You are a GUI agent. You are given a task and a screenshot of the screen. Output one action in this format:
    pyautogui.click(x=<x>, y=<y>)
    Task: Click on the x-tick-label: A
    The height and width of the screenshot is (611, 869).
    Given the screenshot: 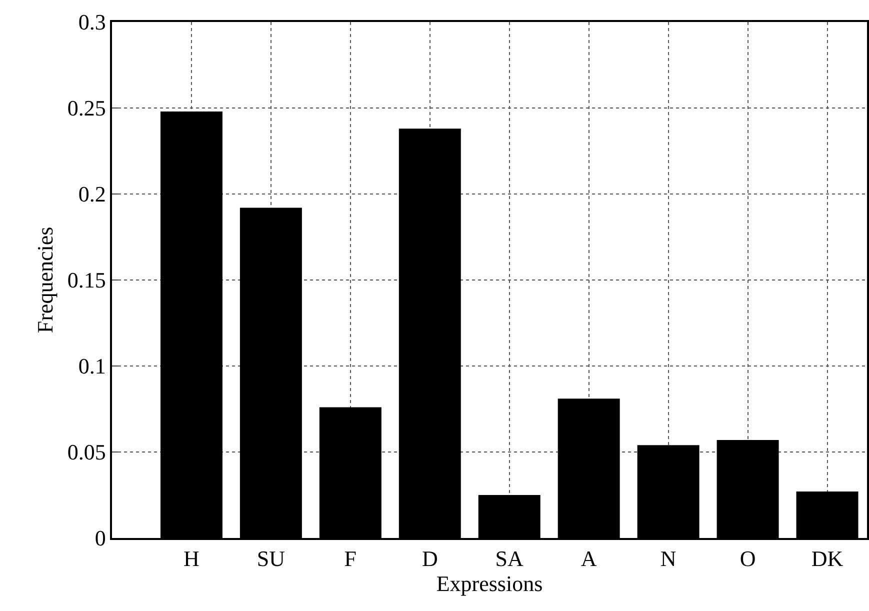 What is the action you would take?
    pyautogui.click(x=588, y=559)
    